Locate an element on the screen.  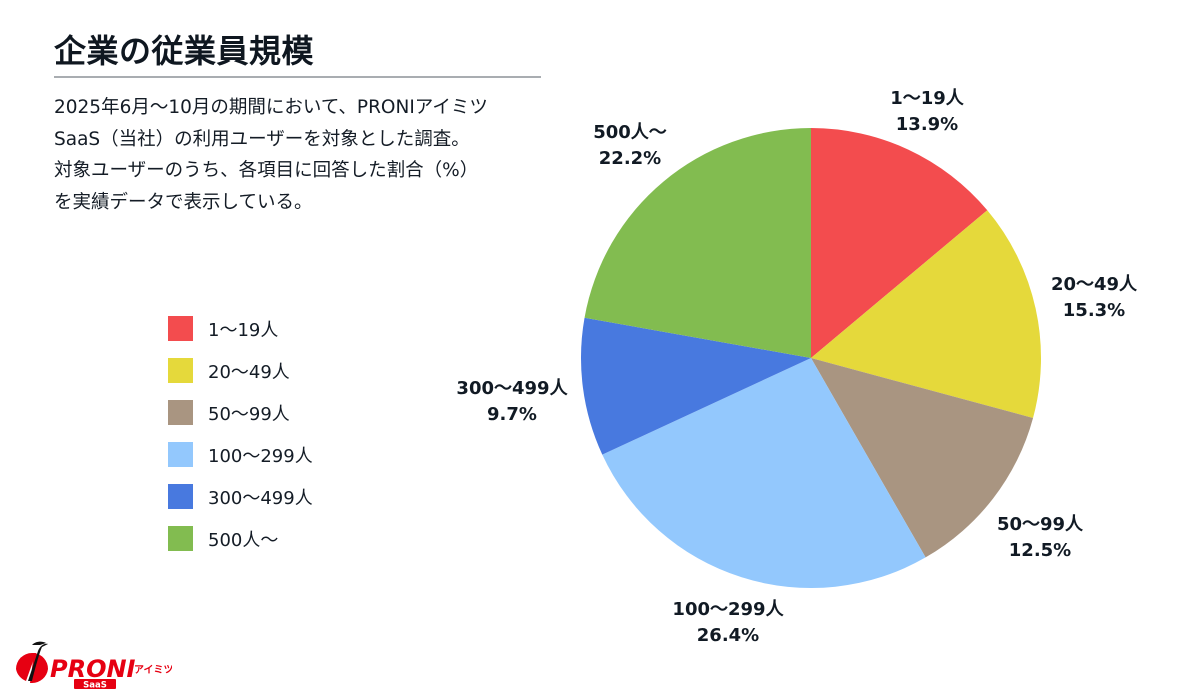
legend-item: 100〜299人 is located at coordinates (240, 454).